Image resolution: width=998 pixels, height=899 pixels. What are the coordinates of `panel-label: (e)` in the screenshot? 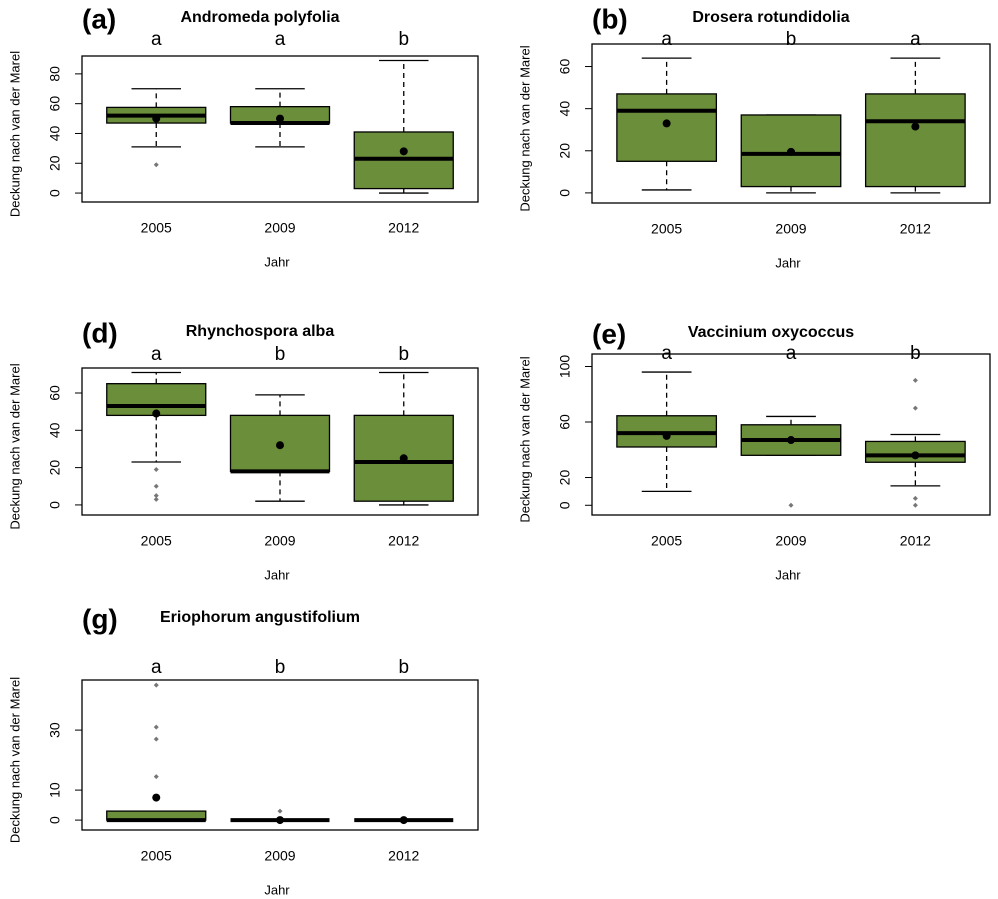 It's located at (609, 333).